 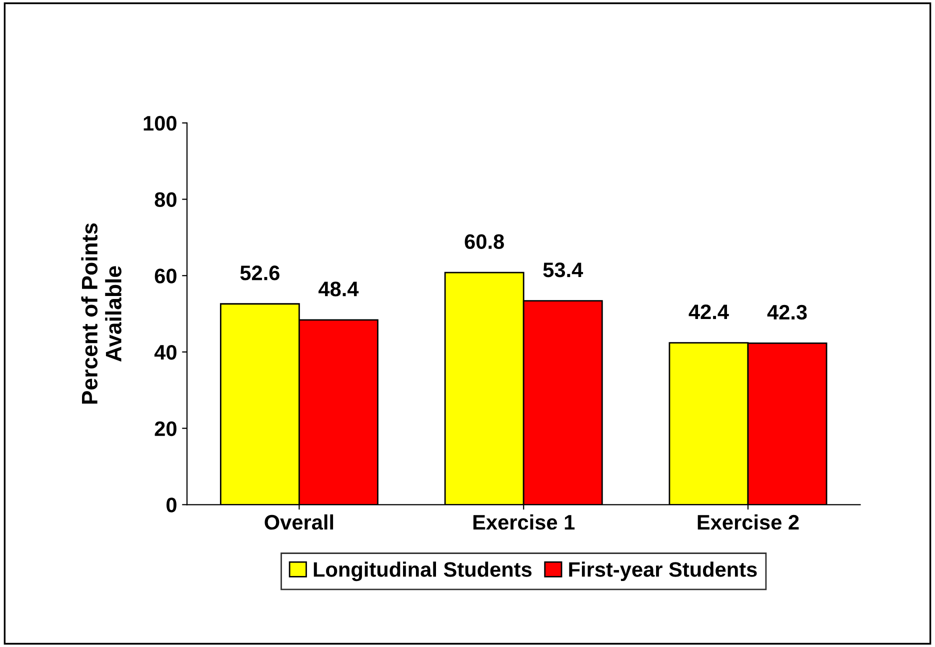 What do you see at coordinates (165, 428) in the screenshot?
I see `y-tick-label: 20` at bounding box center [165, 428].